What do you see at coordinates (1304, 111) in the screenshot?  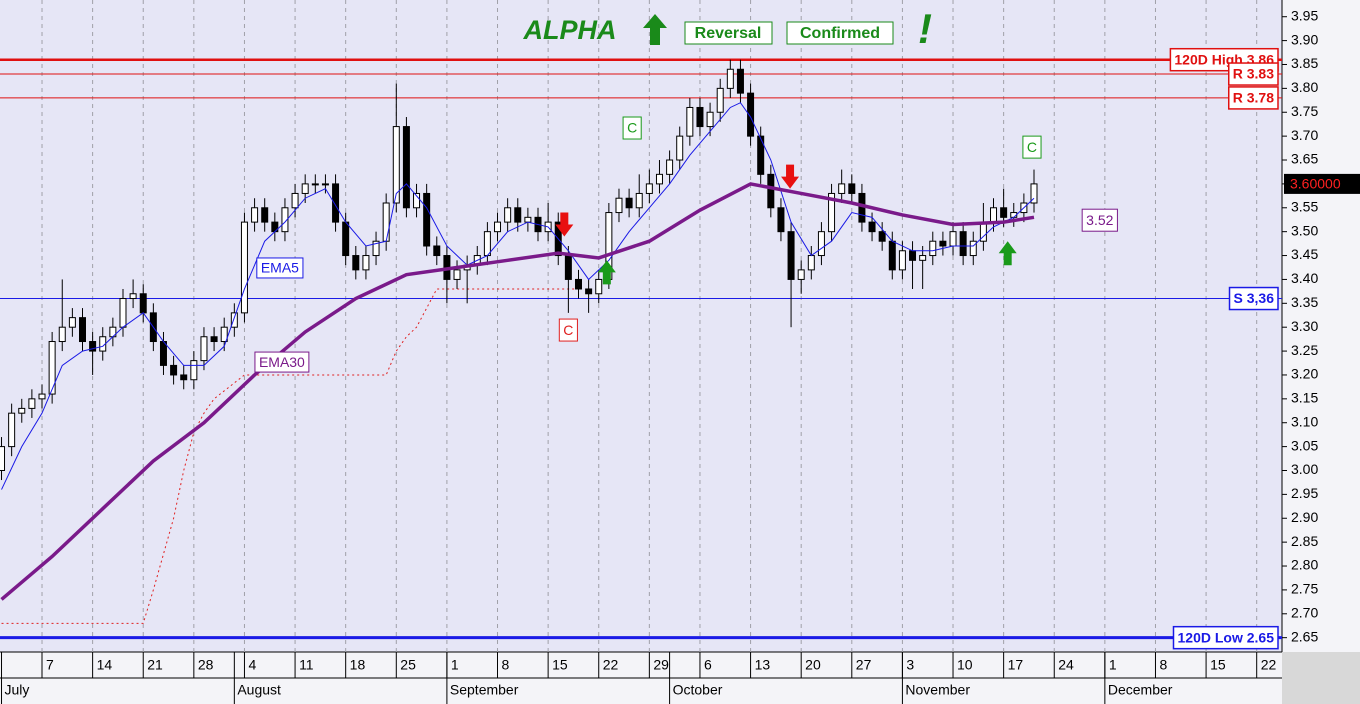 I see `y-tick-label: 3.75` at bounding box center [1304, 111].